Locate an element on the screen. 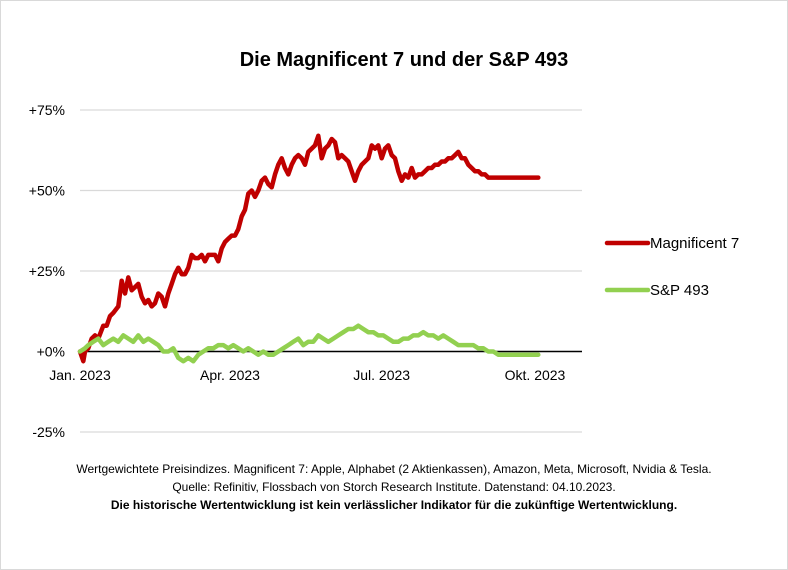 Image resolution: width=788 pixels, height=570 pixels. y-tick-label: +75% is located at coordinates (47, 110).